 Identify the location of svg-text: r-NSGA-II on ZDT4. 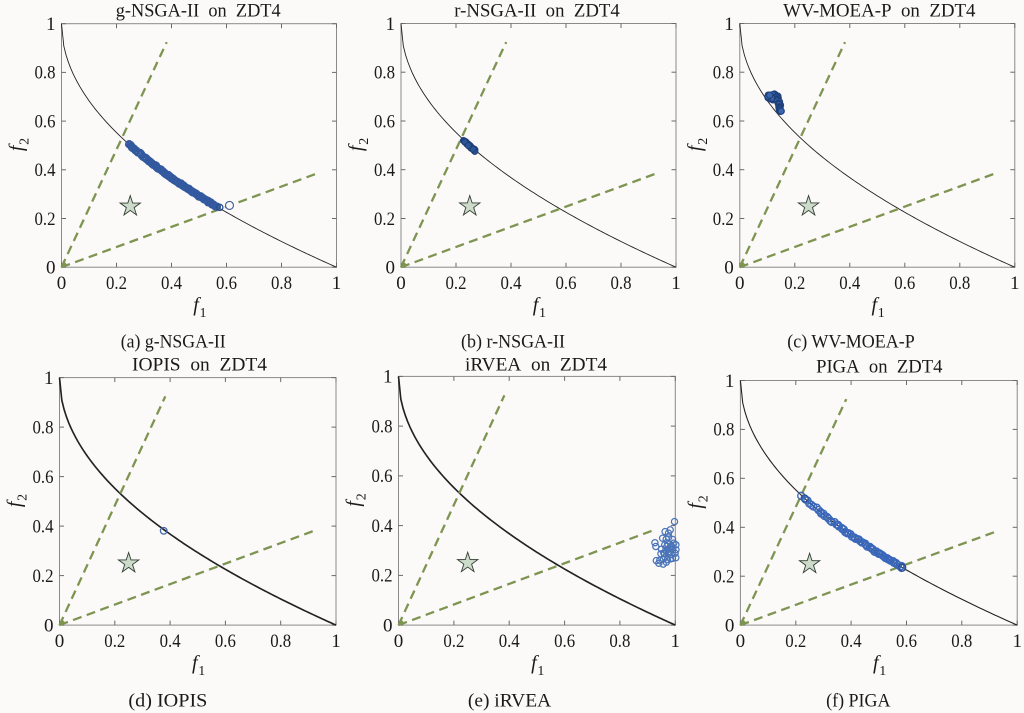
(537, 10).